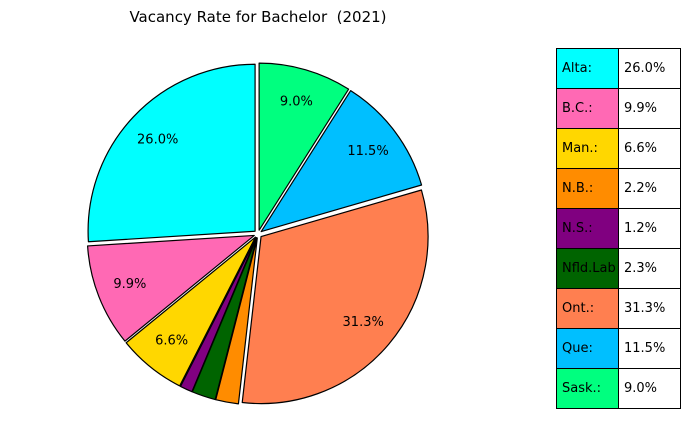 The width and height of the screenshot is (689, 429). I want to click on legend-row: Nfld.Lab 2.3%, so click(618, 268).